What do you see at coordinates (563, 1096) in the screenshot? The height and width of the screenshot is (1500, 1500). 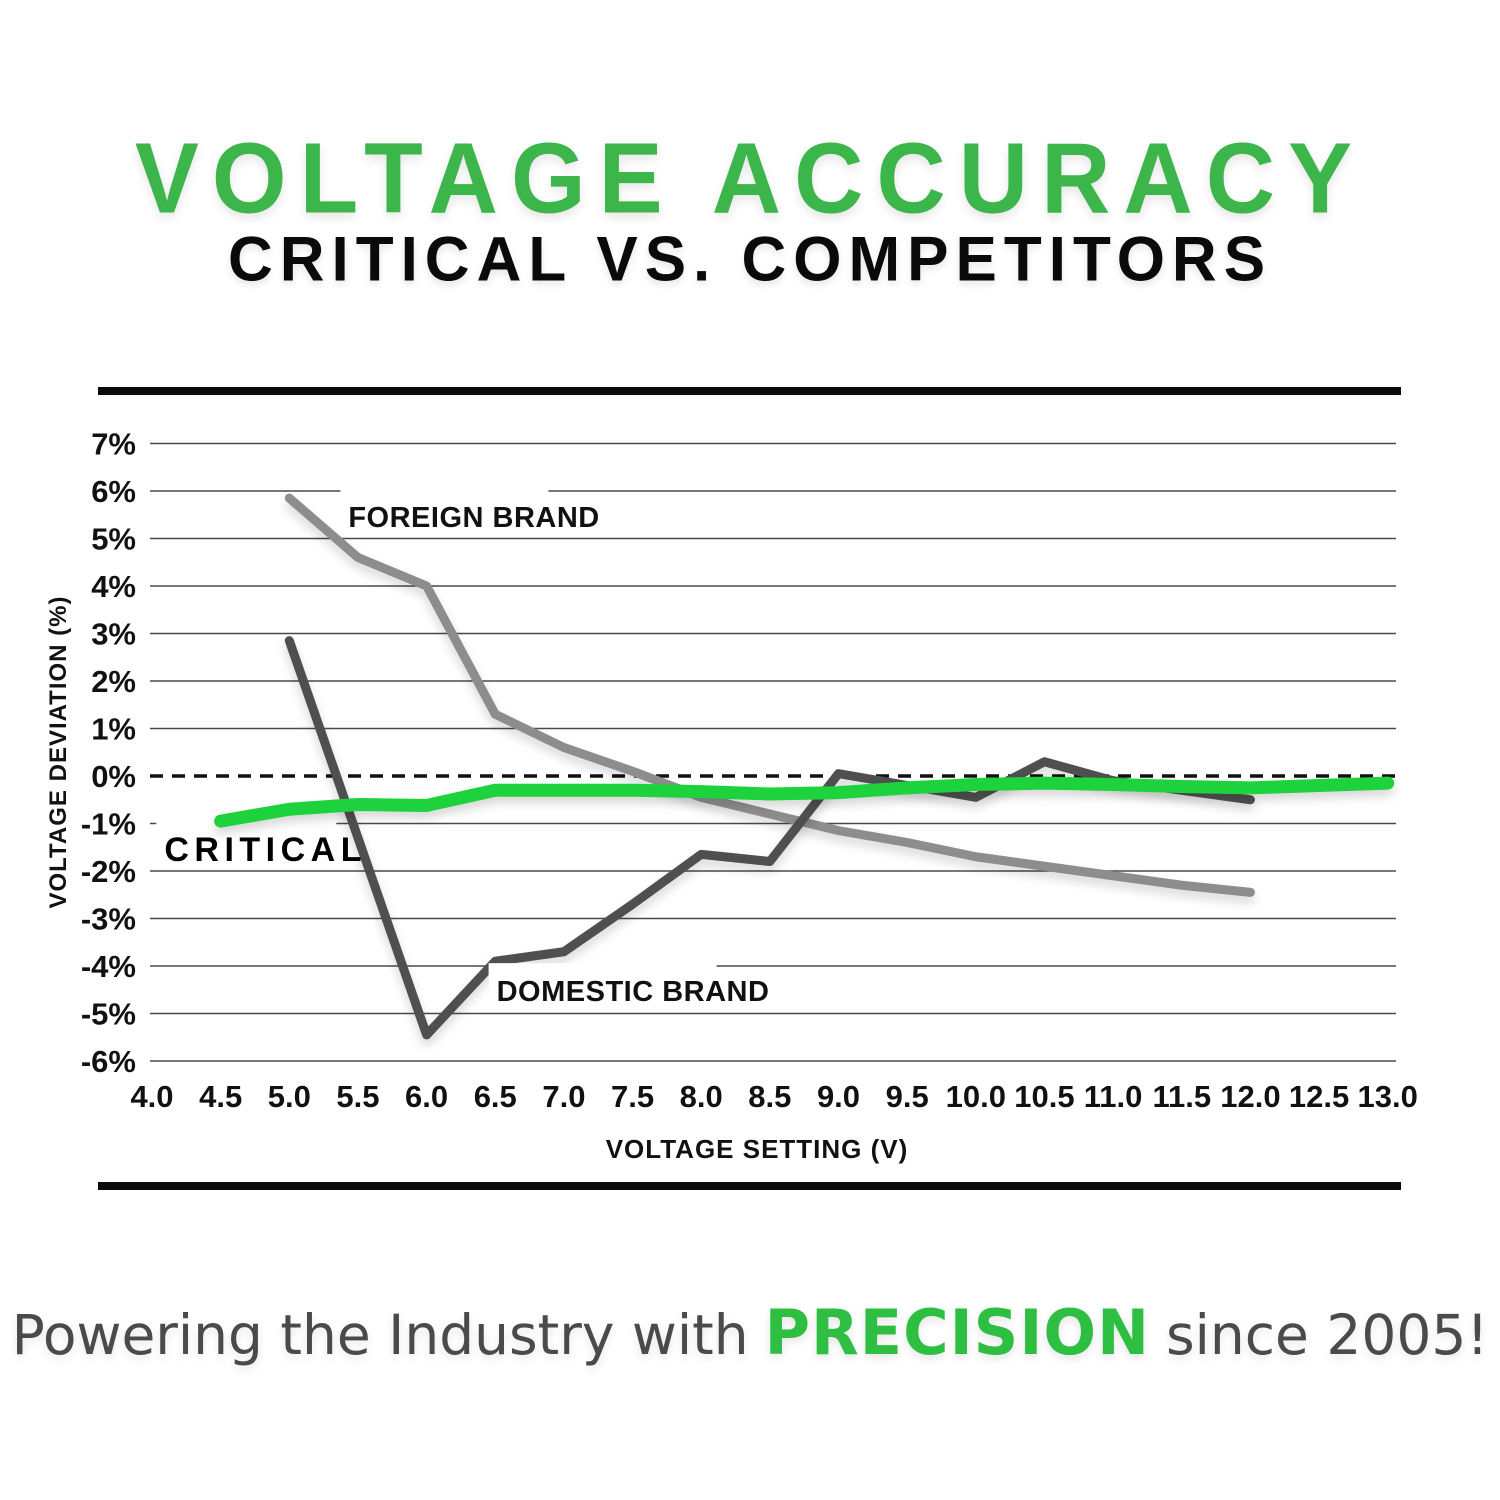 I see `x-tick-label: 7.0` at bounding box center [563, 1096].